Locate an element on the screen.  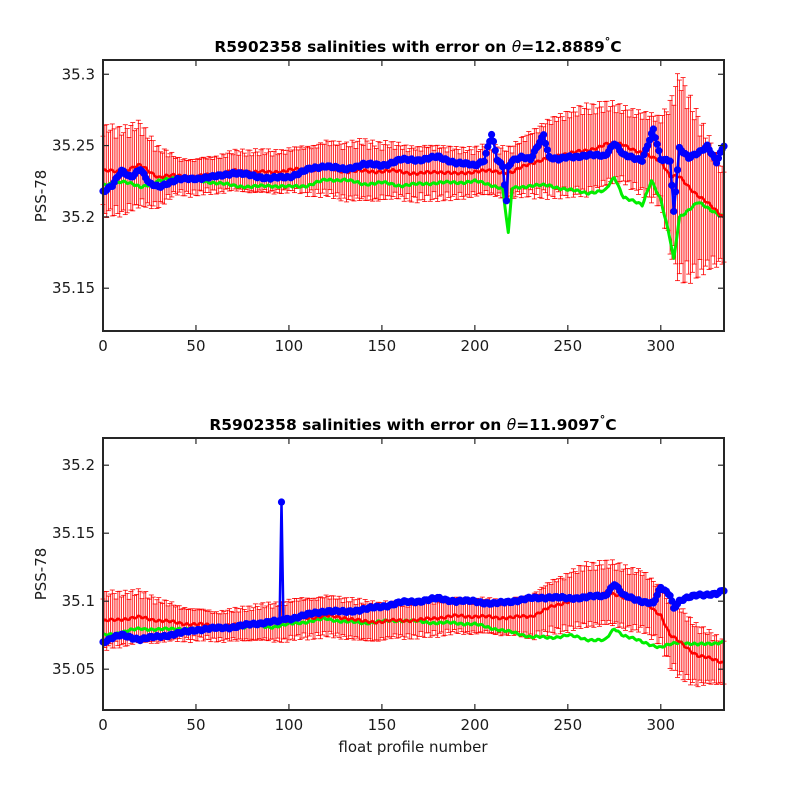
bottom-y-tick-label: 35.1 is located at coordinates (78, 601).